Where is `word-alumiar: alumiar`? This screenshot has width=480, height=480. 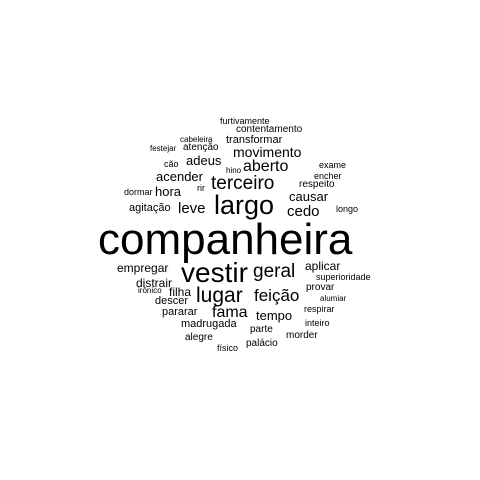
word-alumiar: alumiar is located at coordinates (333, 298).